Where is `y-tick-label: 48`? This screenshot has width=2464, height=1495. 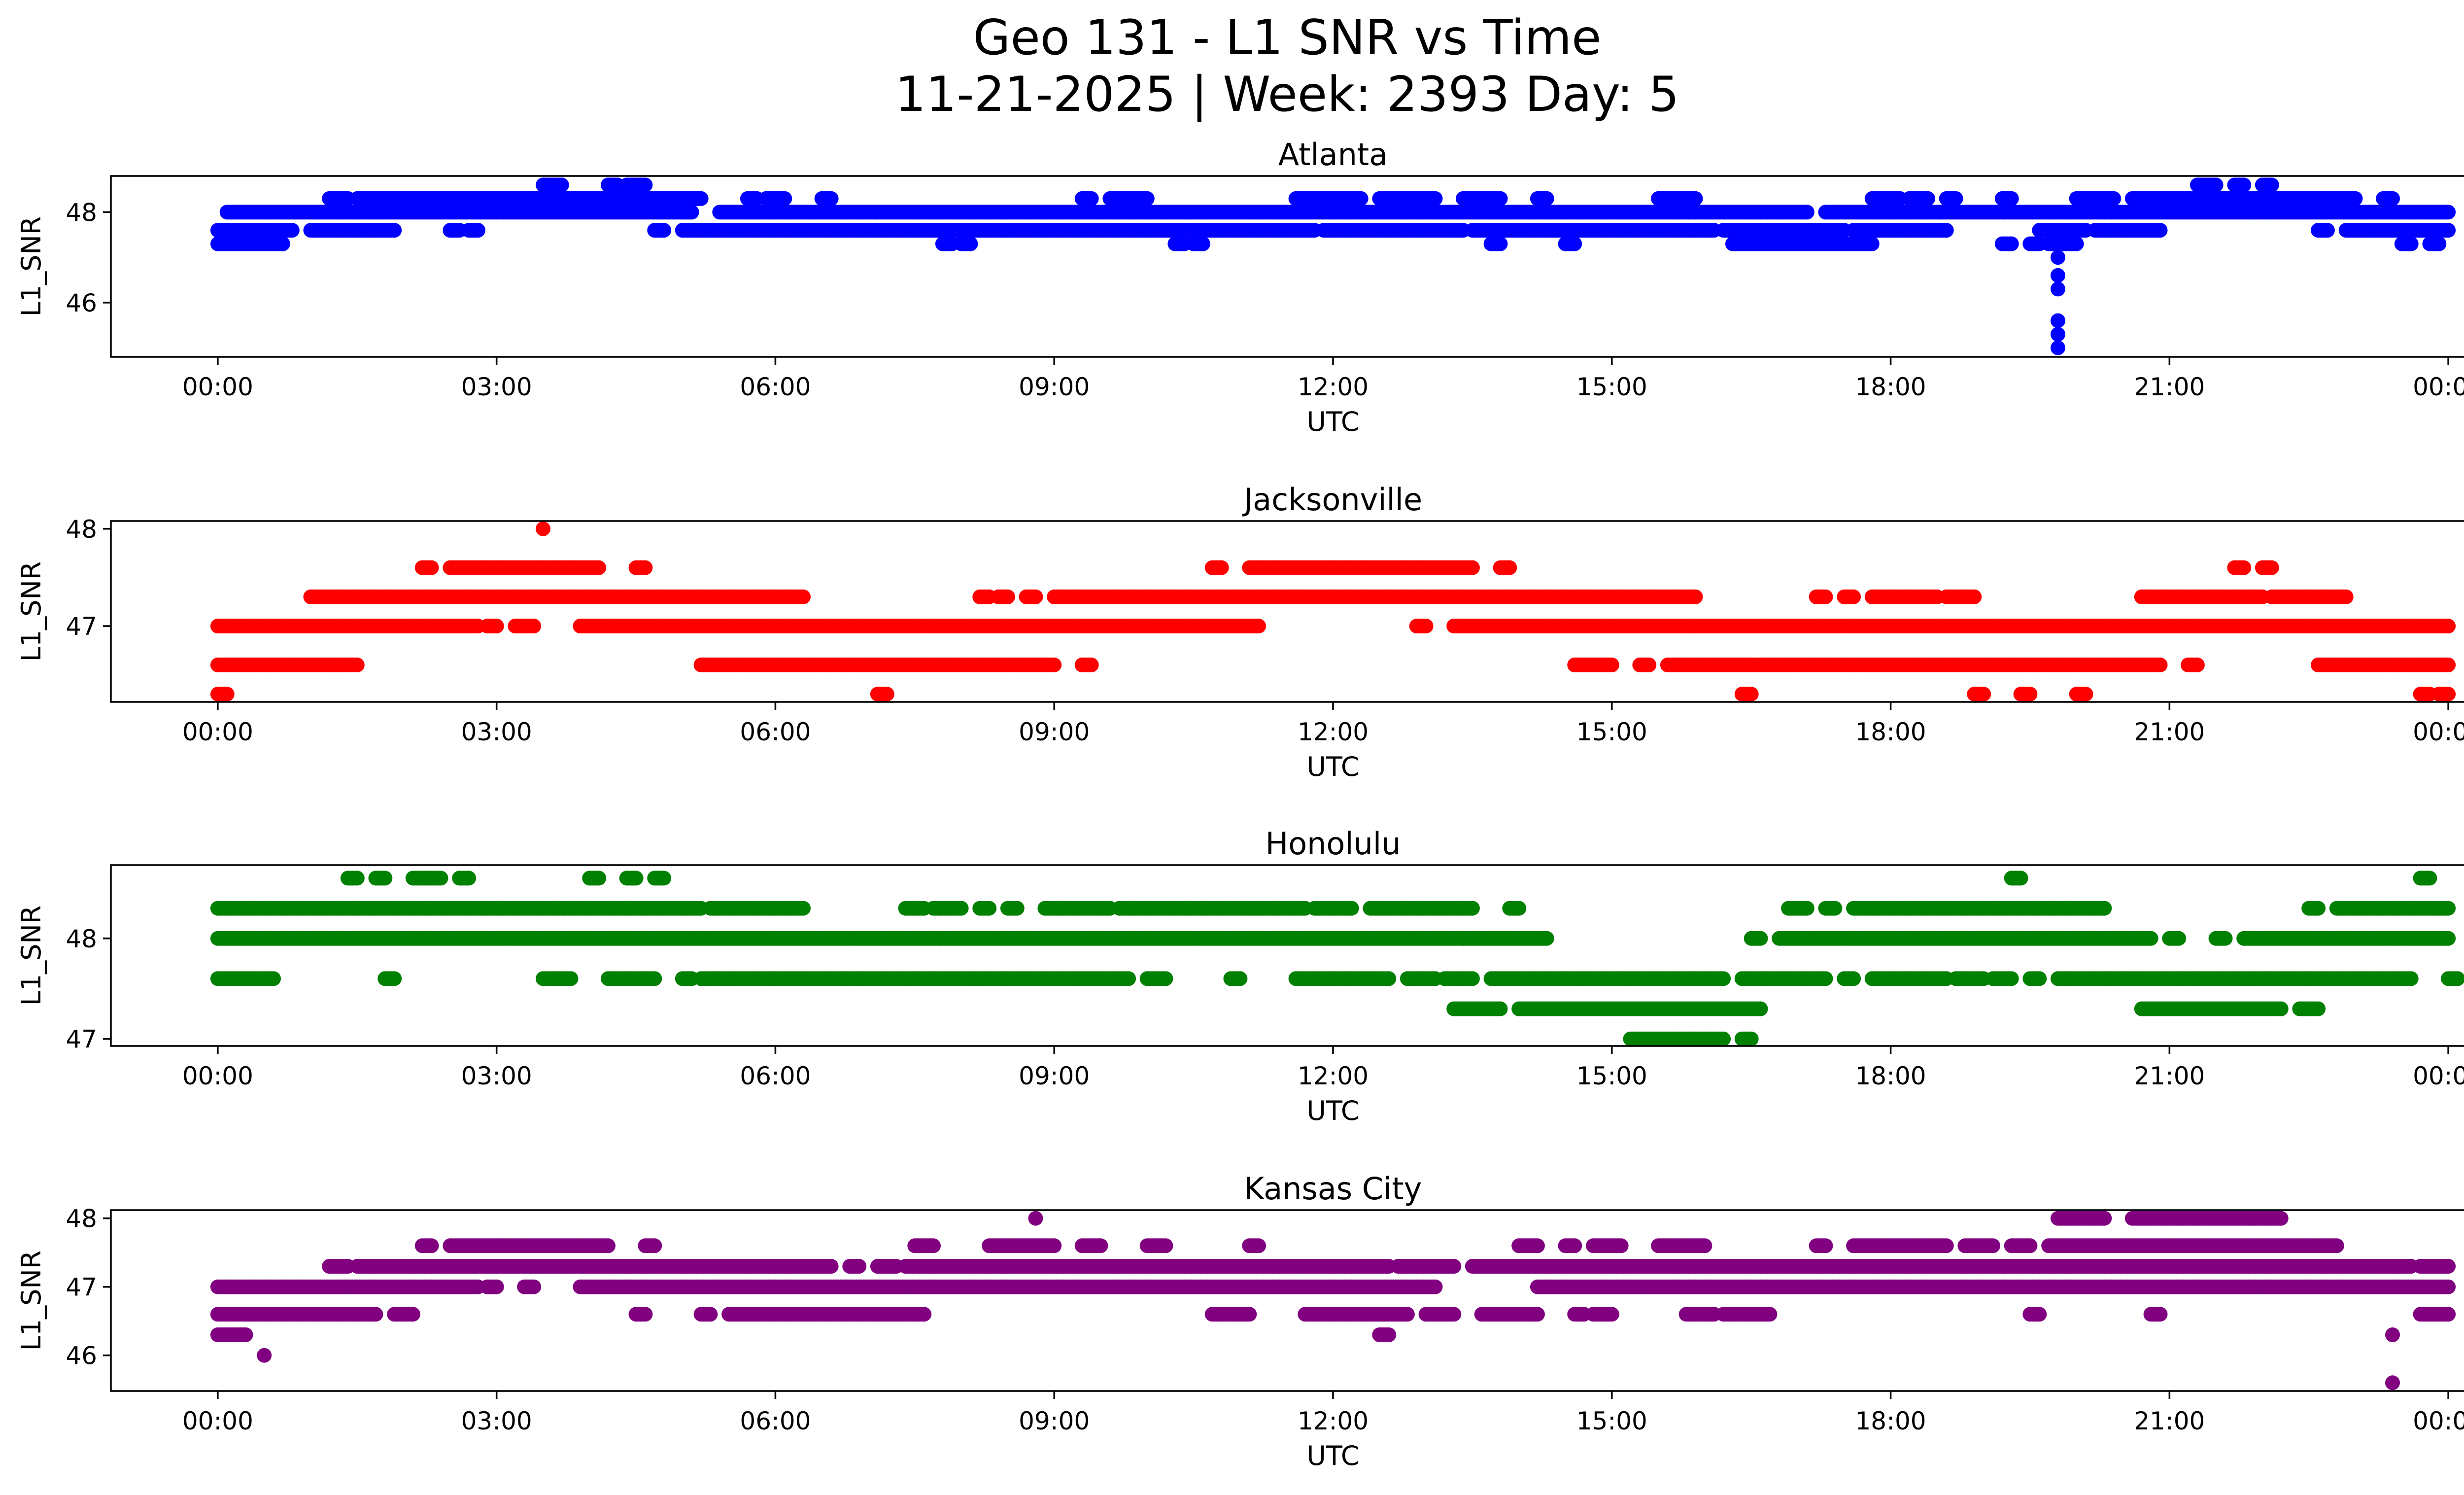
y-tick-label: 48 is located at coordinates (81, 212).